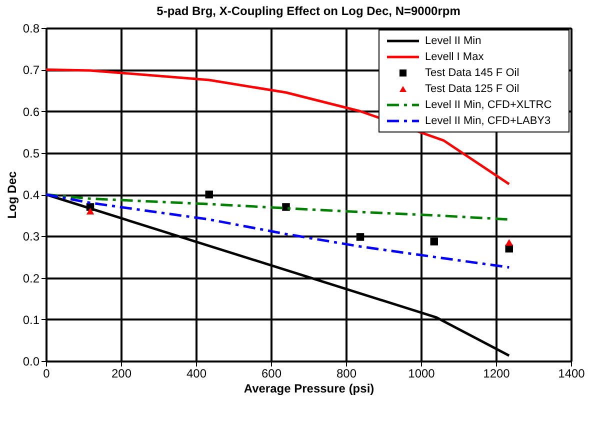 The width and height of the screenshot is (603, 426). Describe the element at coordinates (31, 29) in the screenshot. I see `y-tick-label: 0.8` at that location.